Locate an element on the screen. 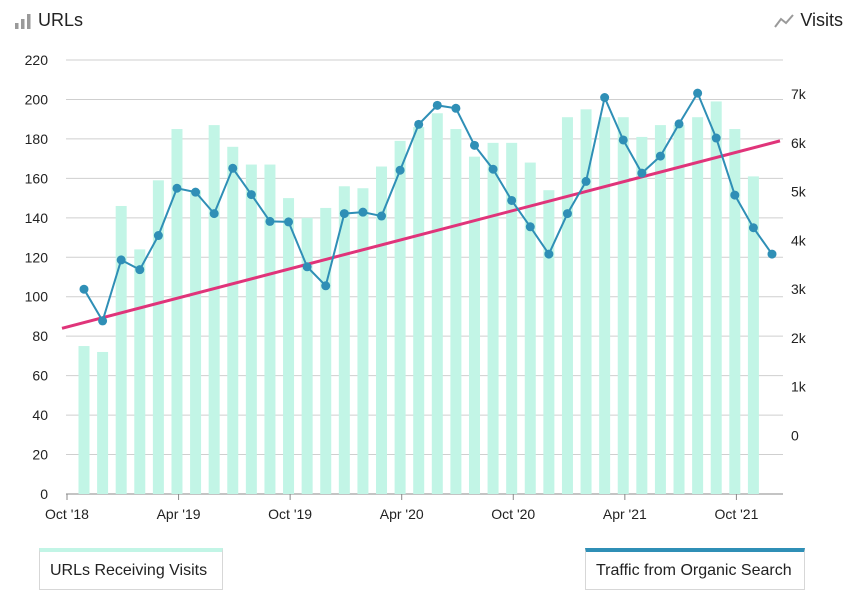 The height and width of the screenshot is (604, 861). right-axis-title: Visits is located at coordinates (808, 20).